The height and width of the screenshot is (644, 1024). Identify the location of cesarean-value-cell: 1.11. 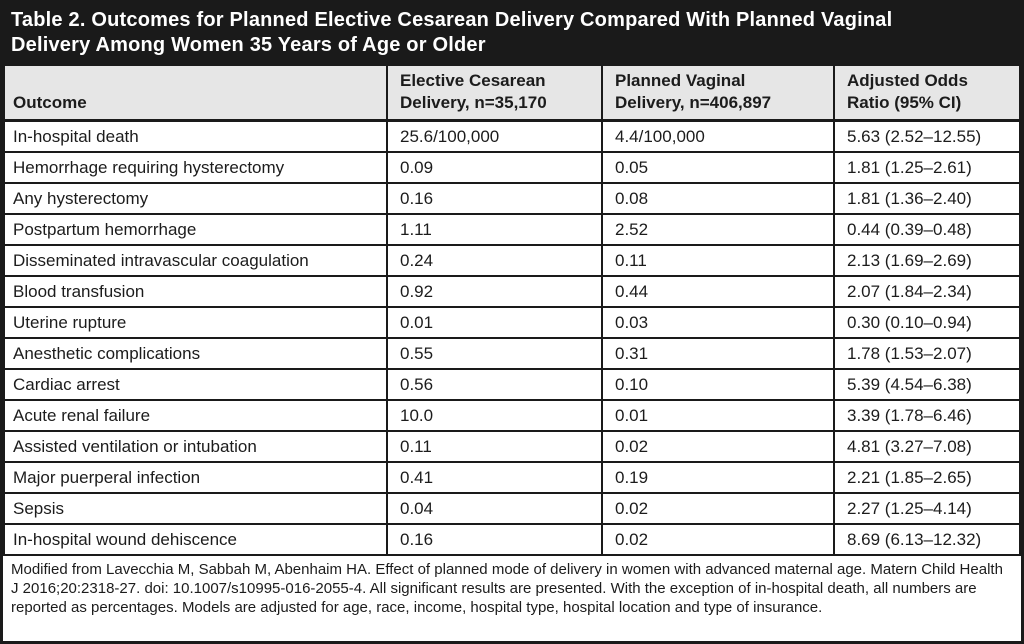
(494, 229).